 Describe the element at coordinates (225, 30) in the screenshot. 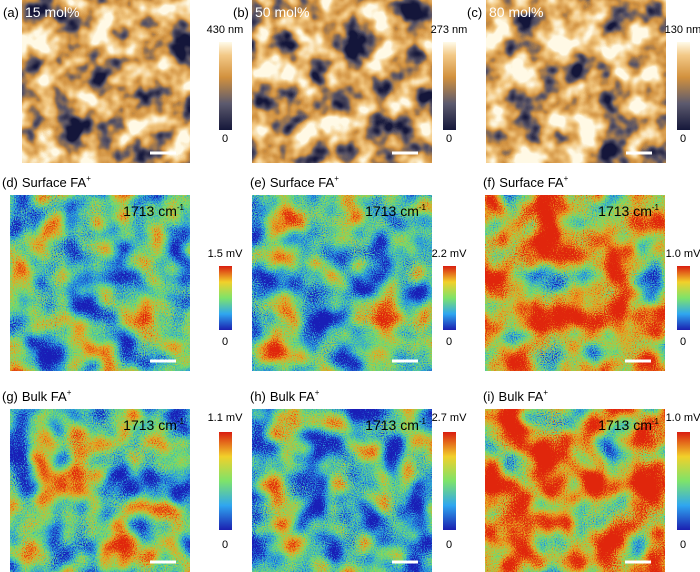

I see `colorbar-max-label: 430 nm` at that location.